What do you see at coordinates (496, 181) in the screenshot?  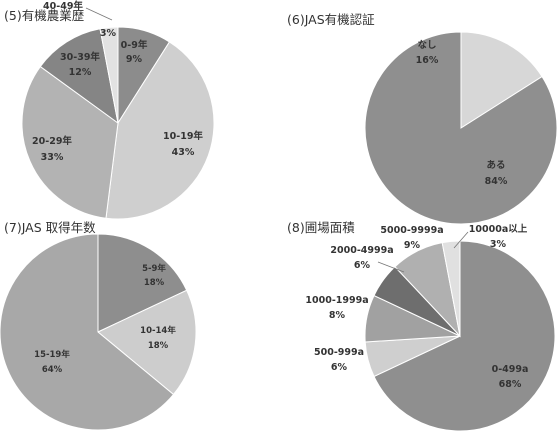 I see `percent-label: 84%` at bounding box center [496, 181].